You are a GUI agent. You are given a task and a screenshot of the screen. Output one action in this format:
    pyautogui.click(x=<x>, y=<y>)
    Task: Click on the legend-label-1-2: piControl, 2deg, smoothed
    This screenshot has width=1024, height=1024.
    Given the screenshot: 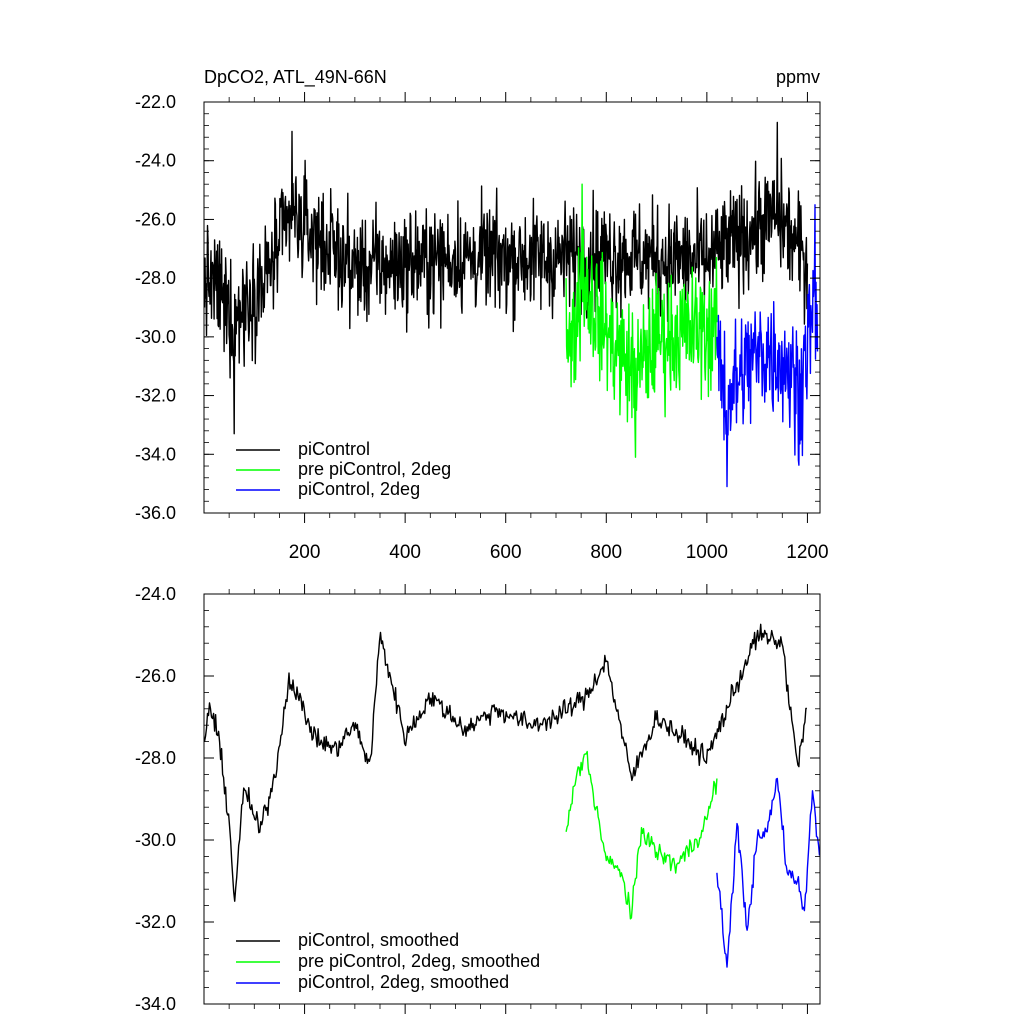 What is the action you would take?
    pyautogui.click(x=403, y=982)
    